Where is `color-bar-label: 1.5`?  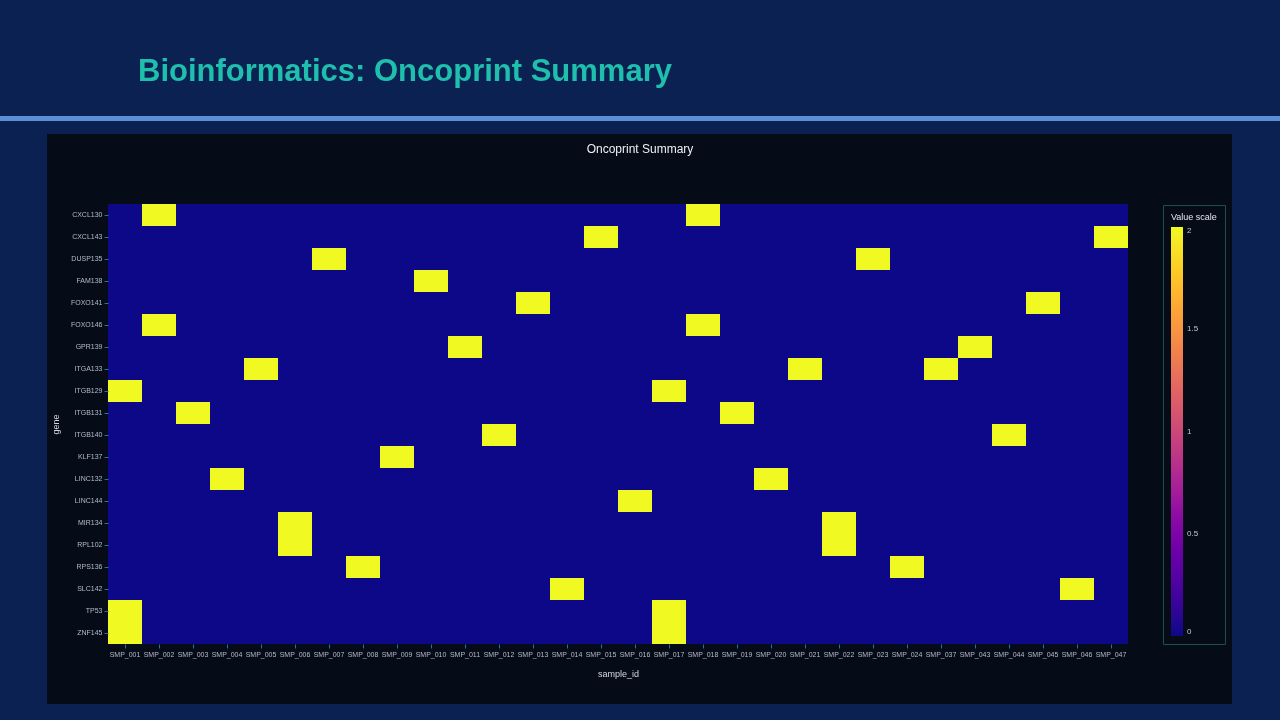 color-bar-label: 1.5 is located at coordinates (1193, 329).